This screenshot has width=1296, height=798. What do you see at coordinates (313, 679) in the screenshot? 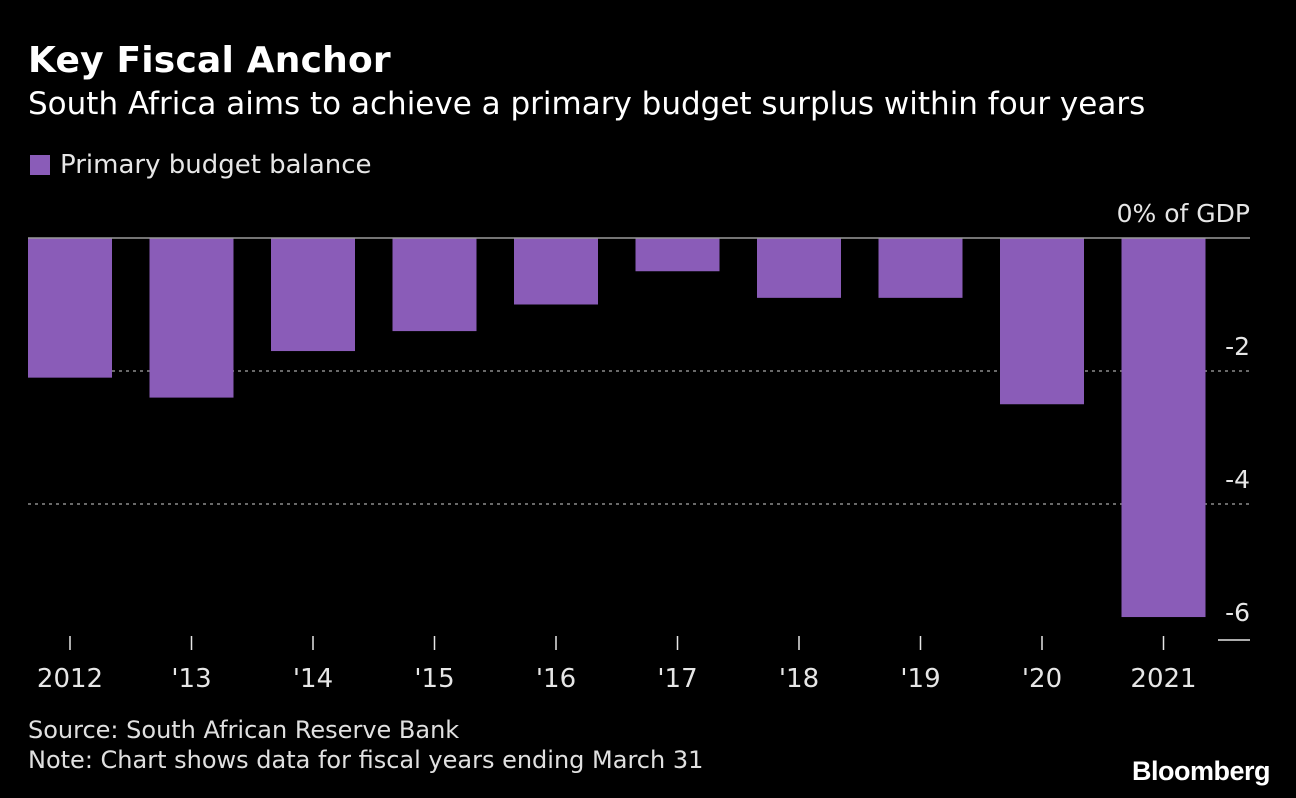
I see `x-tick-label: '14` at bounding box center [313, 679].